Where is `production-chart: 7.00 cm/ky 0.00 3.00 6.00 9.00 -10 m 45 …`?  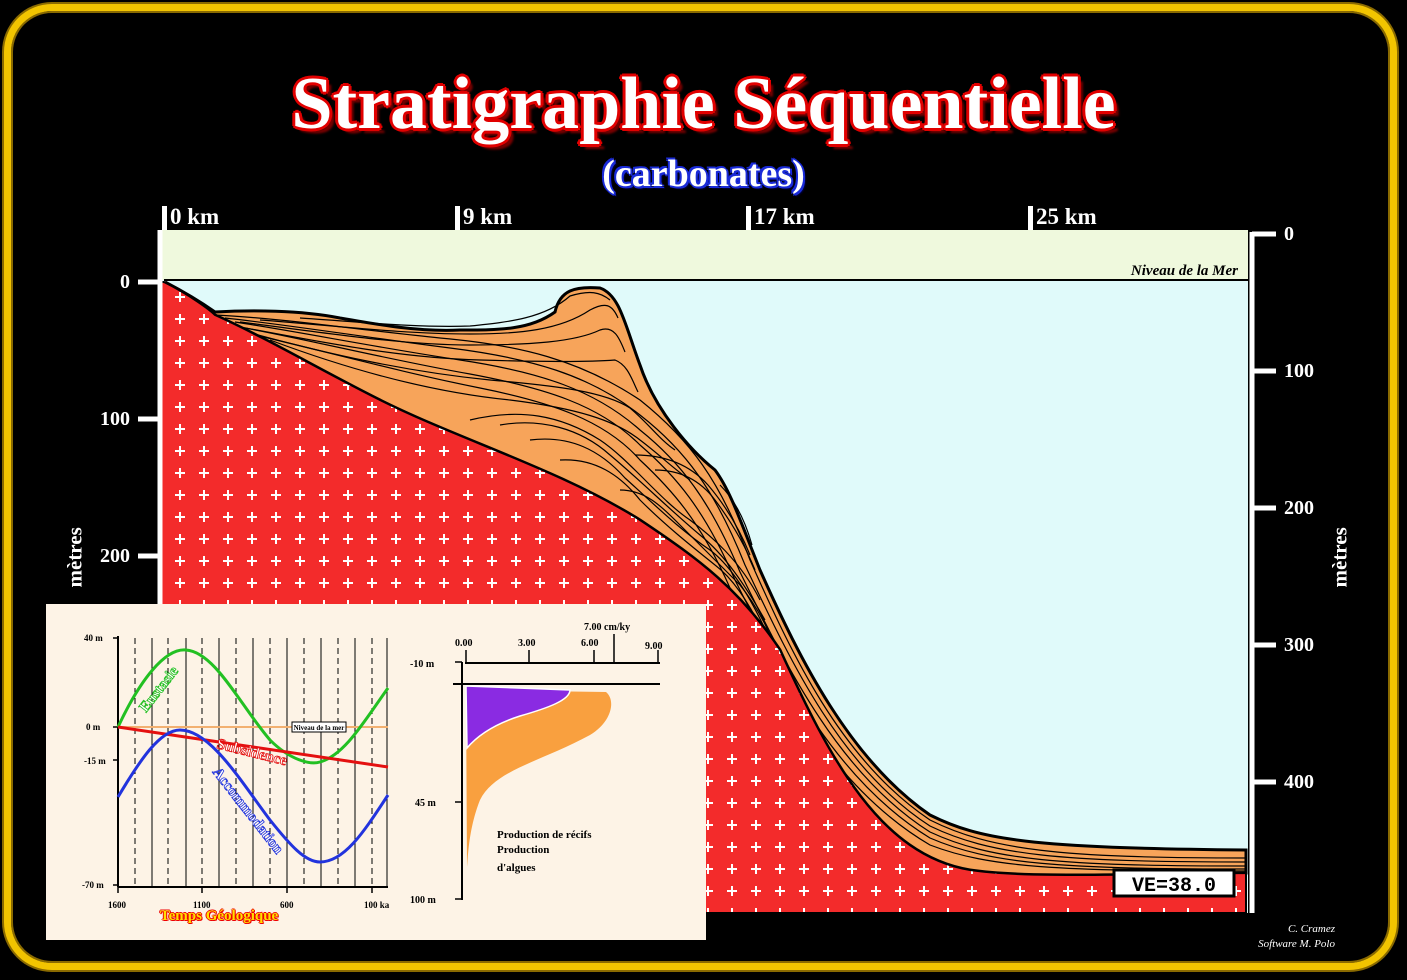
production-chart: 7.00 cm/ky 0.00 3.00 6.00 9.00 -10 m 45 … is located at coordinates (536, 764).